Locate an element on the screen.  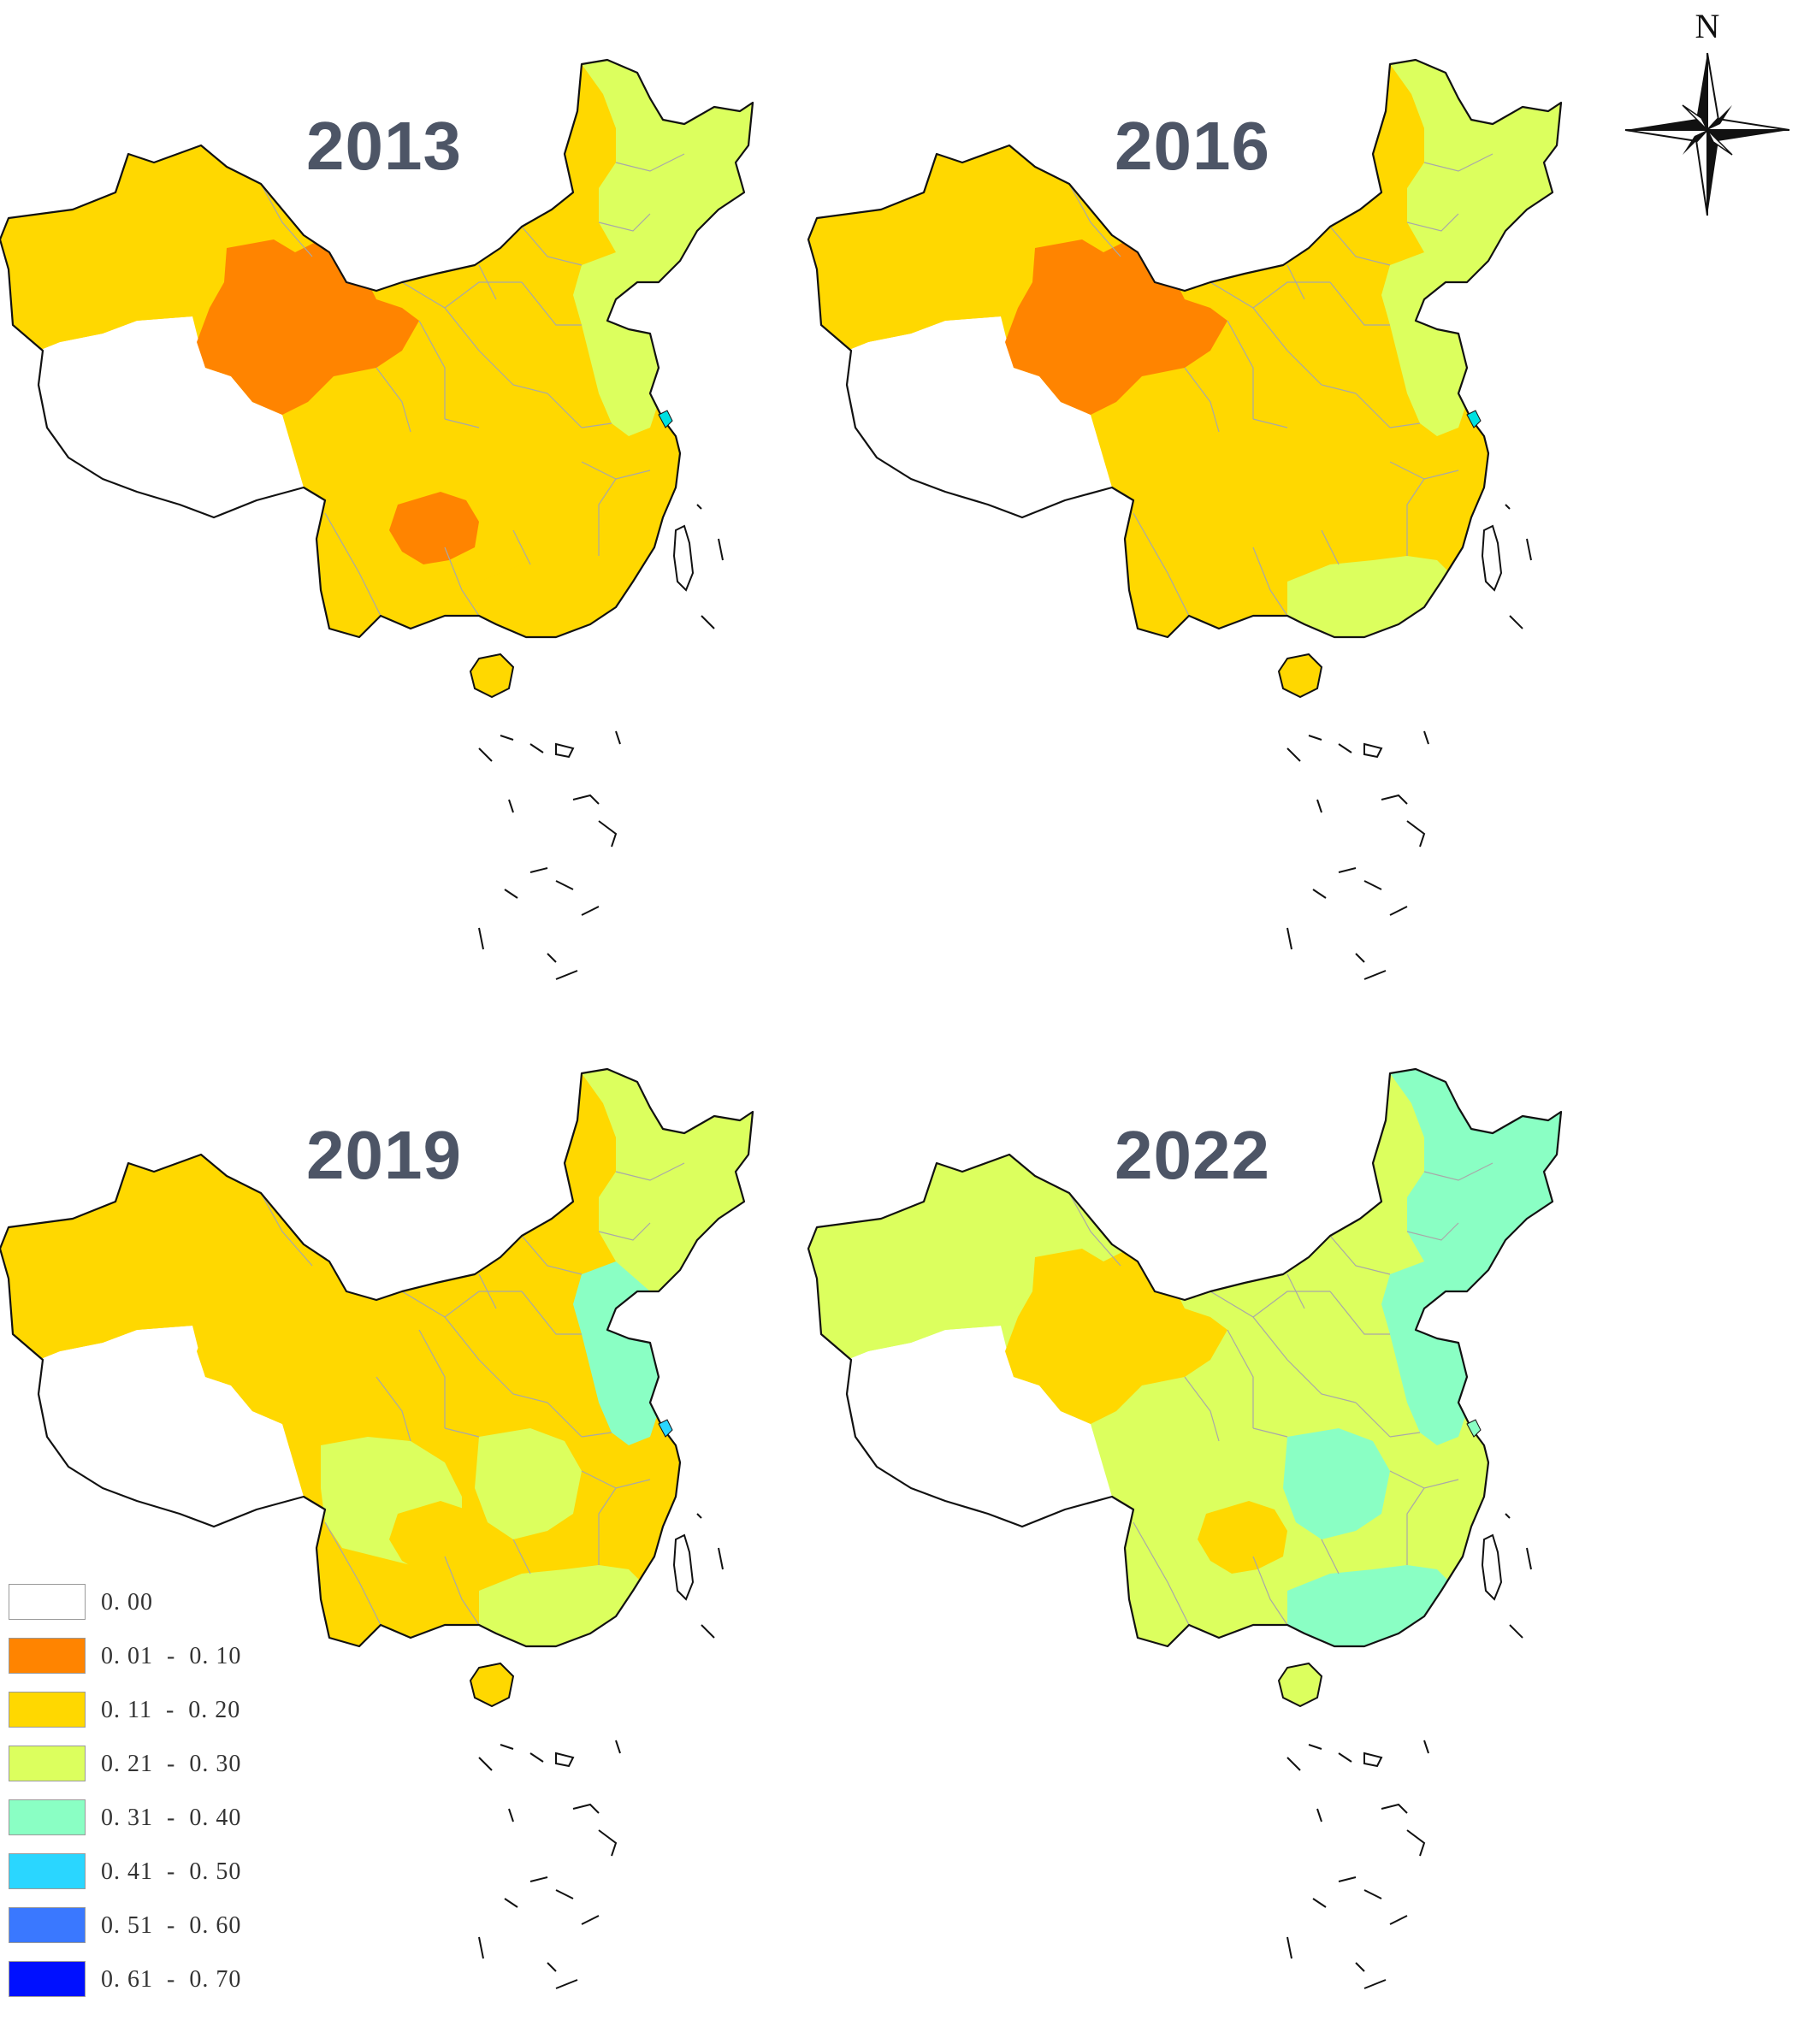
region-northeast is located at coordinates (667, 171).